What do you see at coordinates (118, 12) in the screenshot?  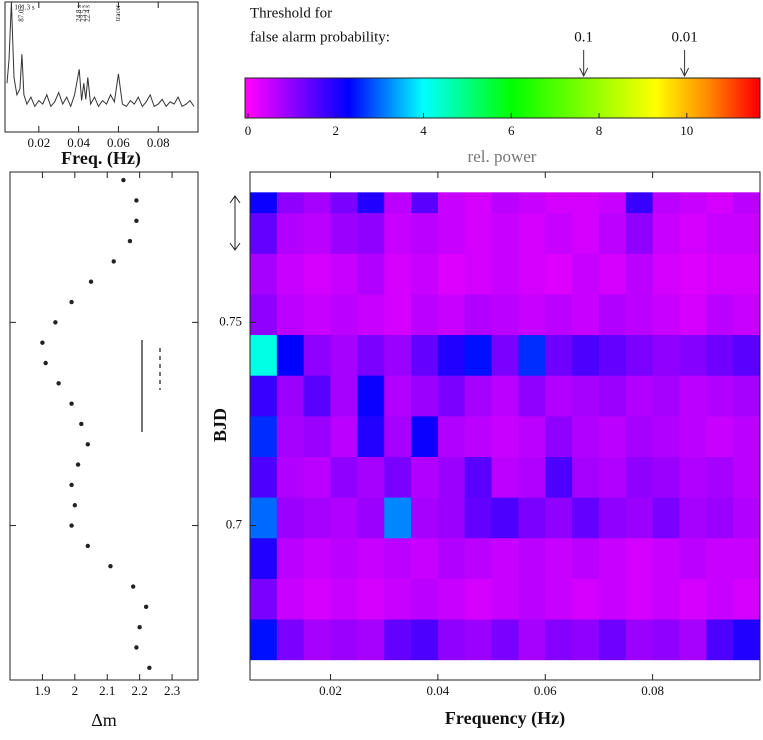 I see `peak-label: tracer` at bounding box center [118, 12].